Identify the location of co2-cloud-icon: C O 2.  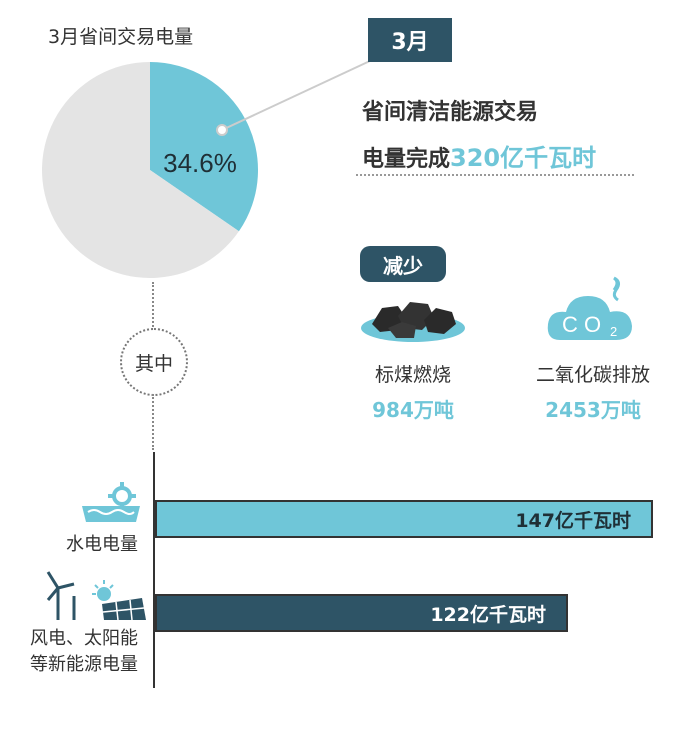
(589, 308).